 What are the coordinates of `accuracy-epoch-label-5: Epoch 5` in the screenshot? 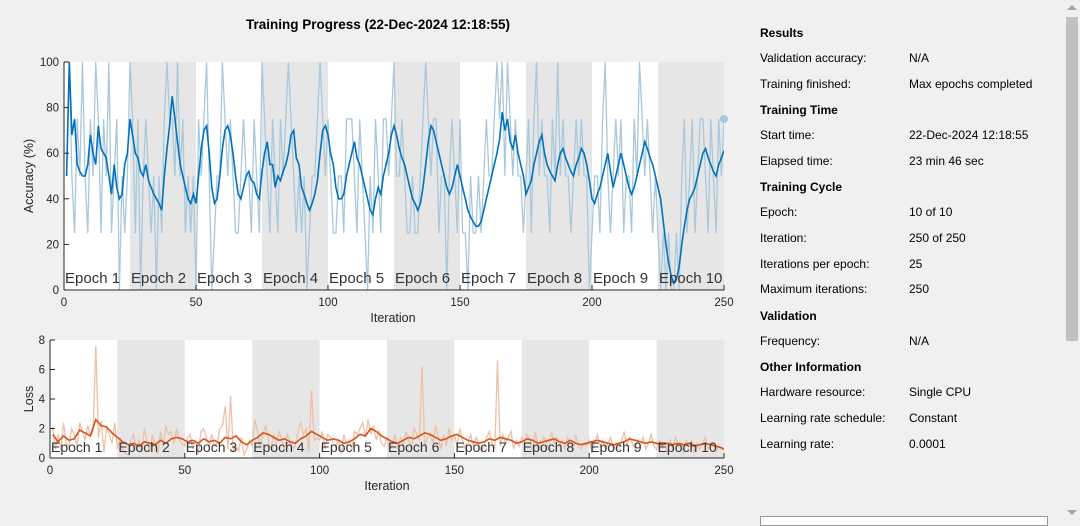 It's located at (356, 278).